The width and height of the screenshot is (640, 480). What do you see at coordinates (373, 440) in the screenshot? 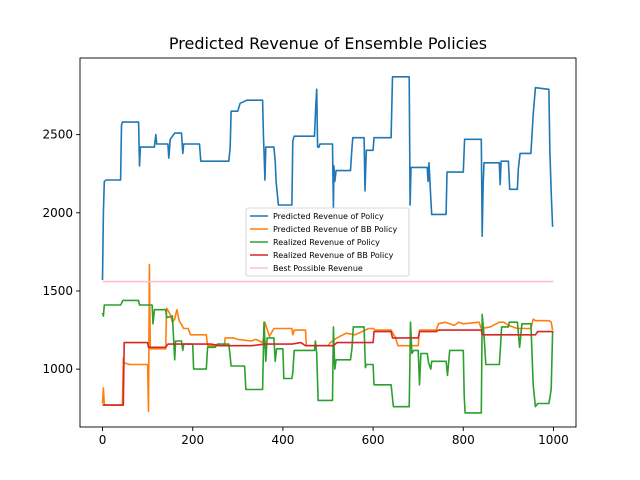
I see `x-tick-label: 600` at bounding box center [373, 440].